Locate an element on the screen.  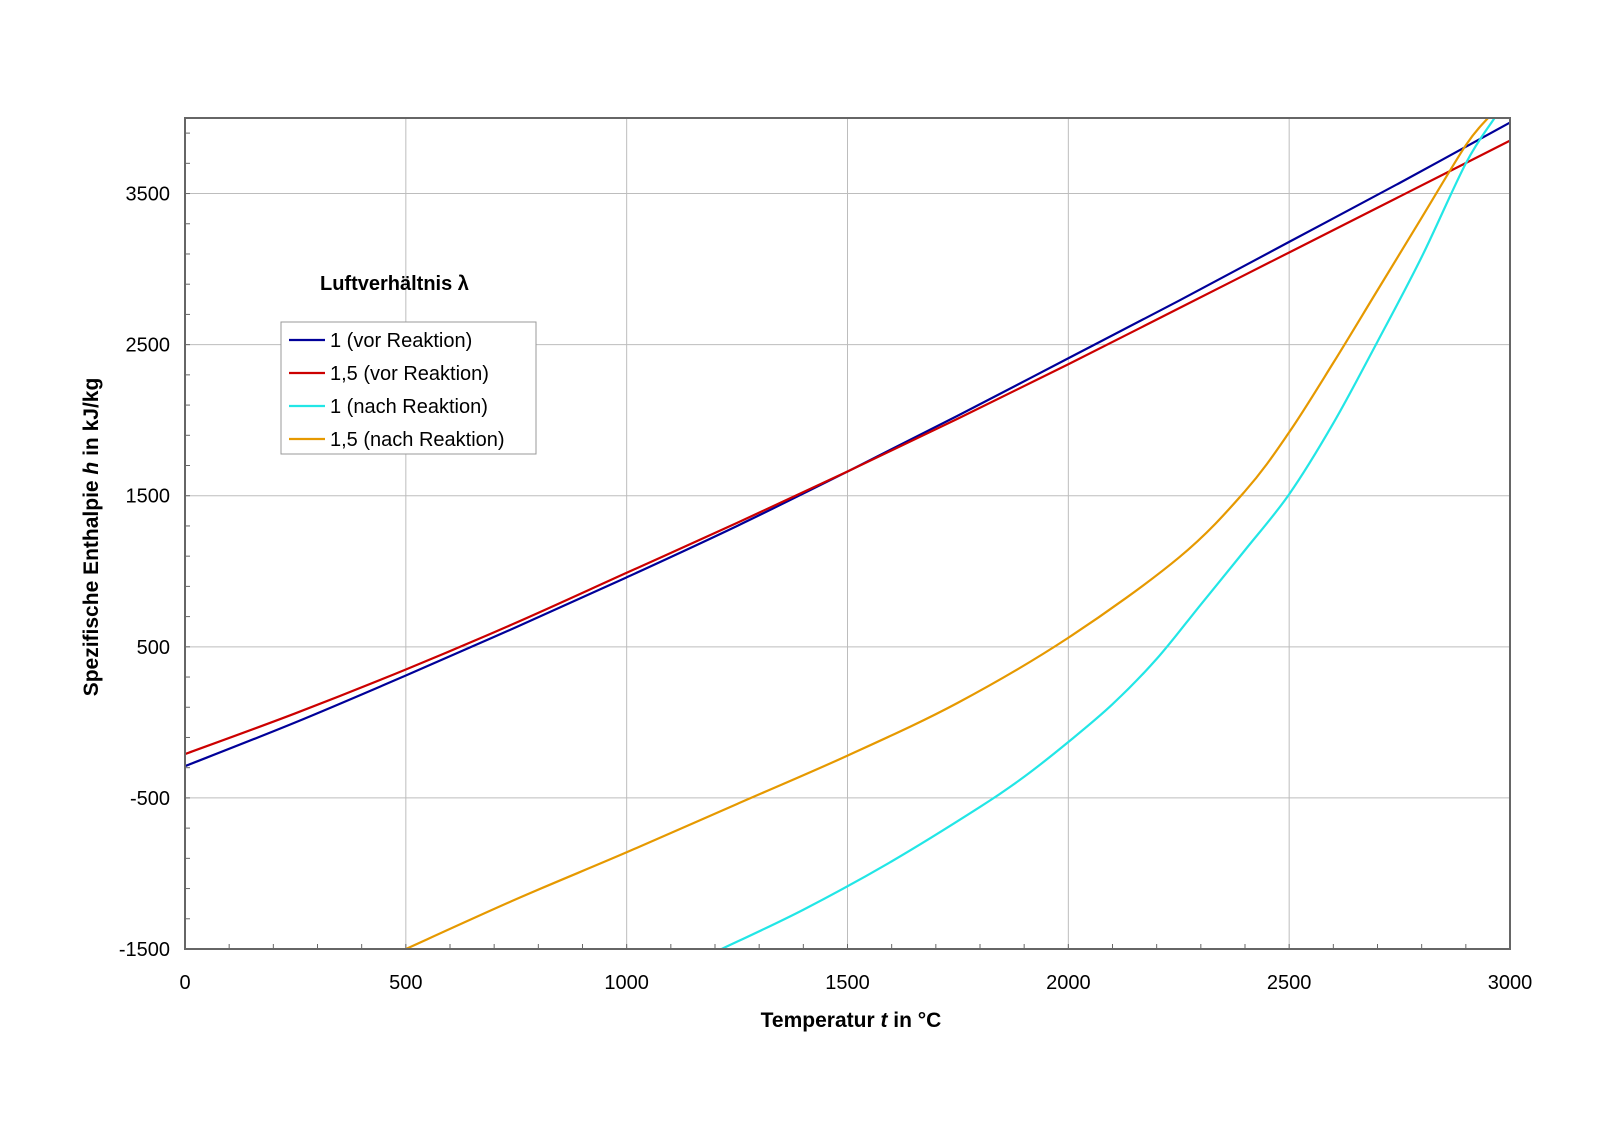
x-tick-label: 2000 is located at coordinates (1068, 983).